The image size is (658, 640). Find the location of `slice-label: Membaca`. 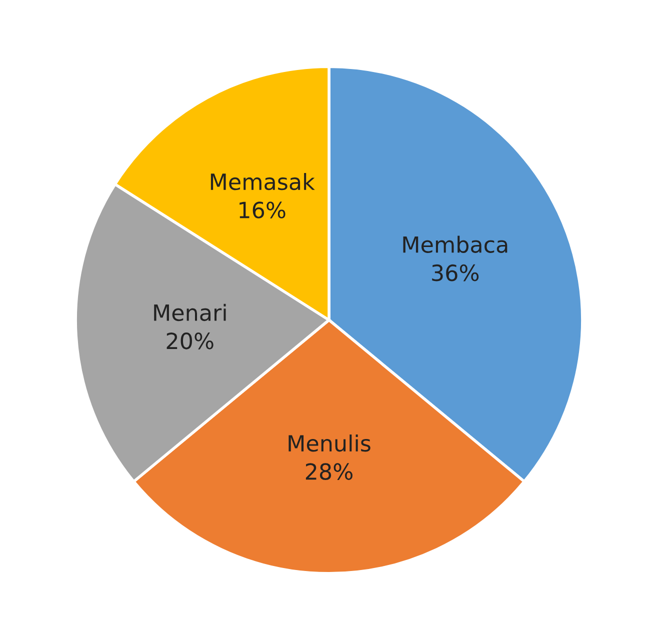

slice-label: Membaca is located at coordinates (455, 244).